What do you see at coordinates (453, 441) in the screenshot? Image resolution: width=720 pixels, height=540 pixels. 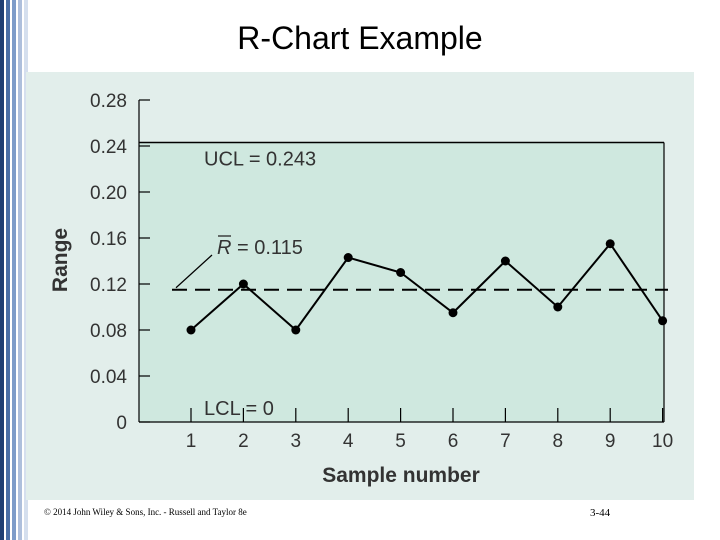 I see `x-tick-label: 6` at bounding box center [453, 441].